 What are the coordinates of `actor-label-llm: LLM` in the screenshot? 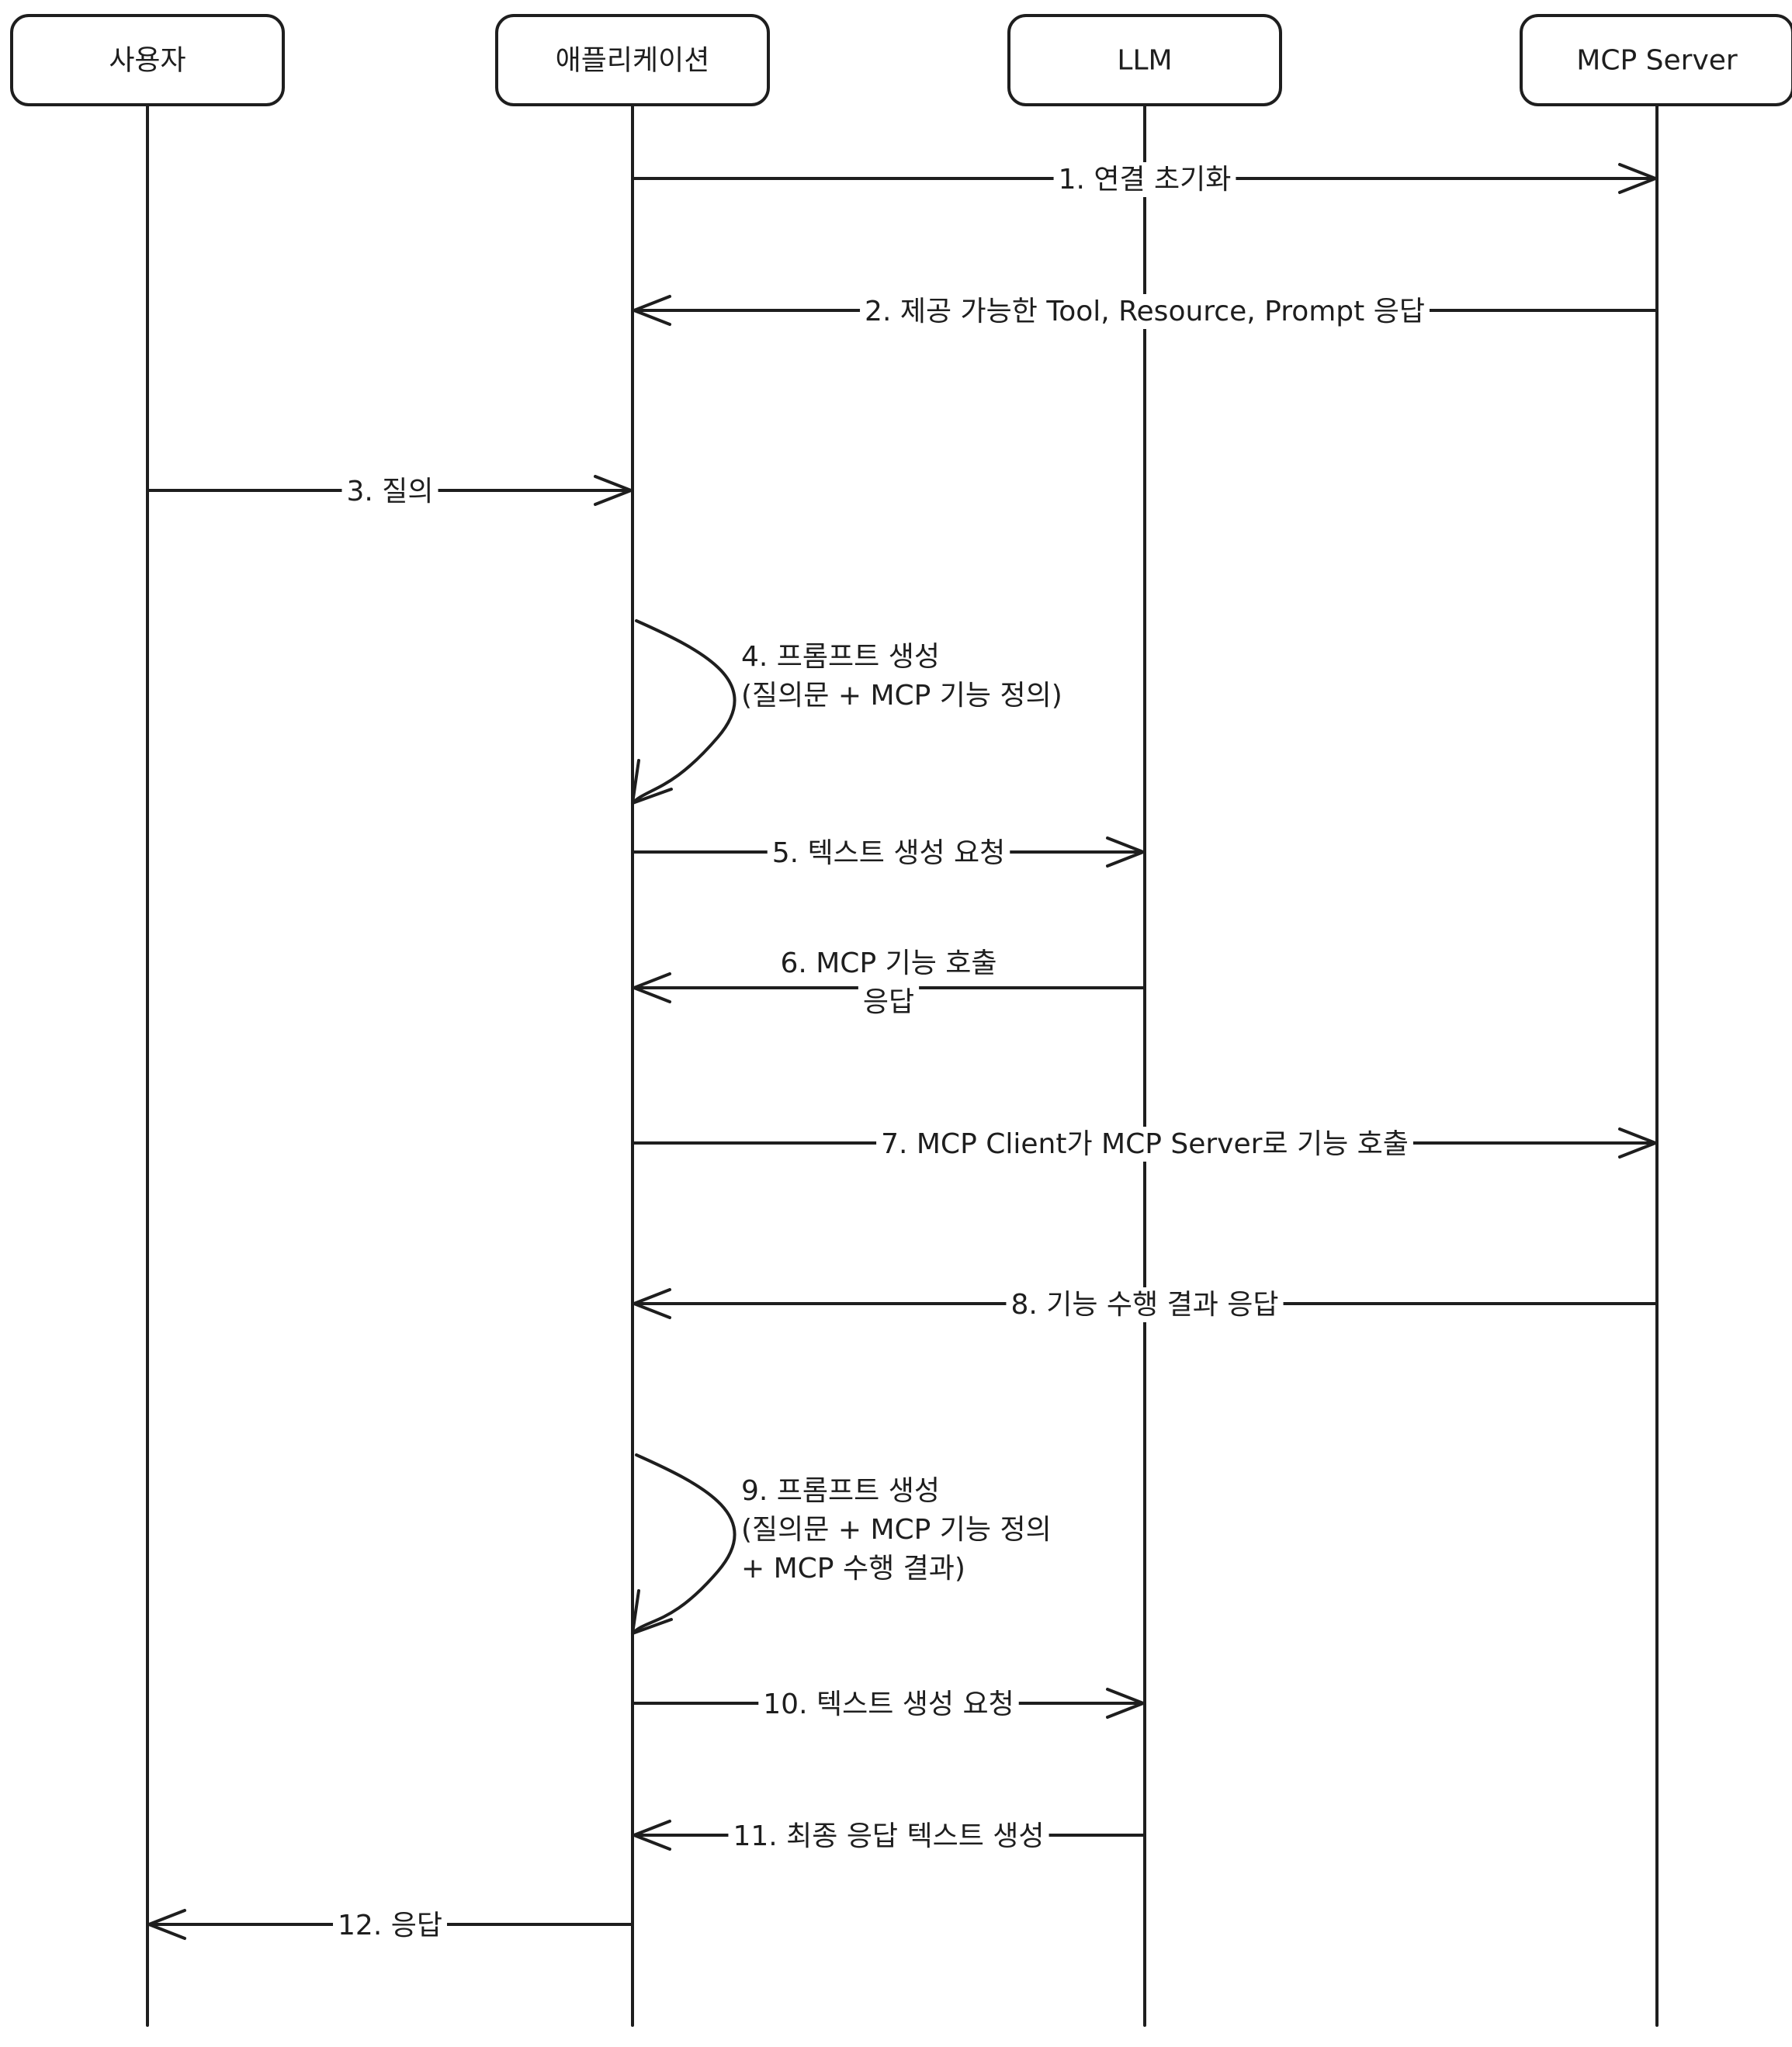 It's located at (1144, 61).